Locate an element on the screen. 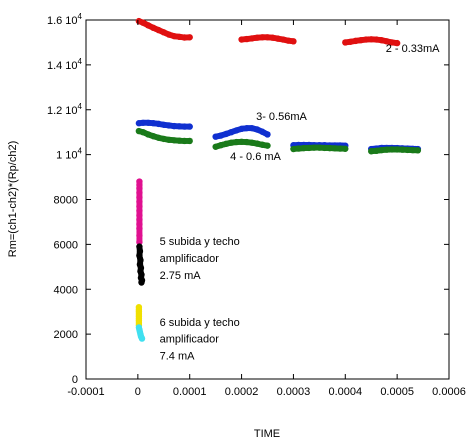 This screenshot has width=472, height=446. y-tick-label-base: 6000 is located at coordinates (66, 245).